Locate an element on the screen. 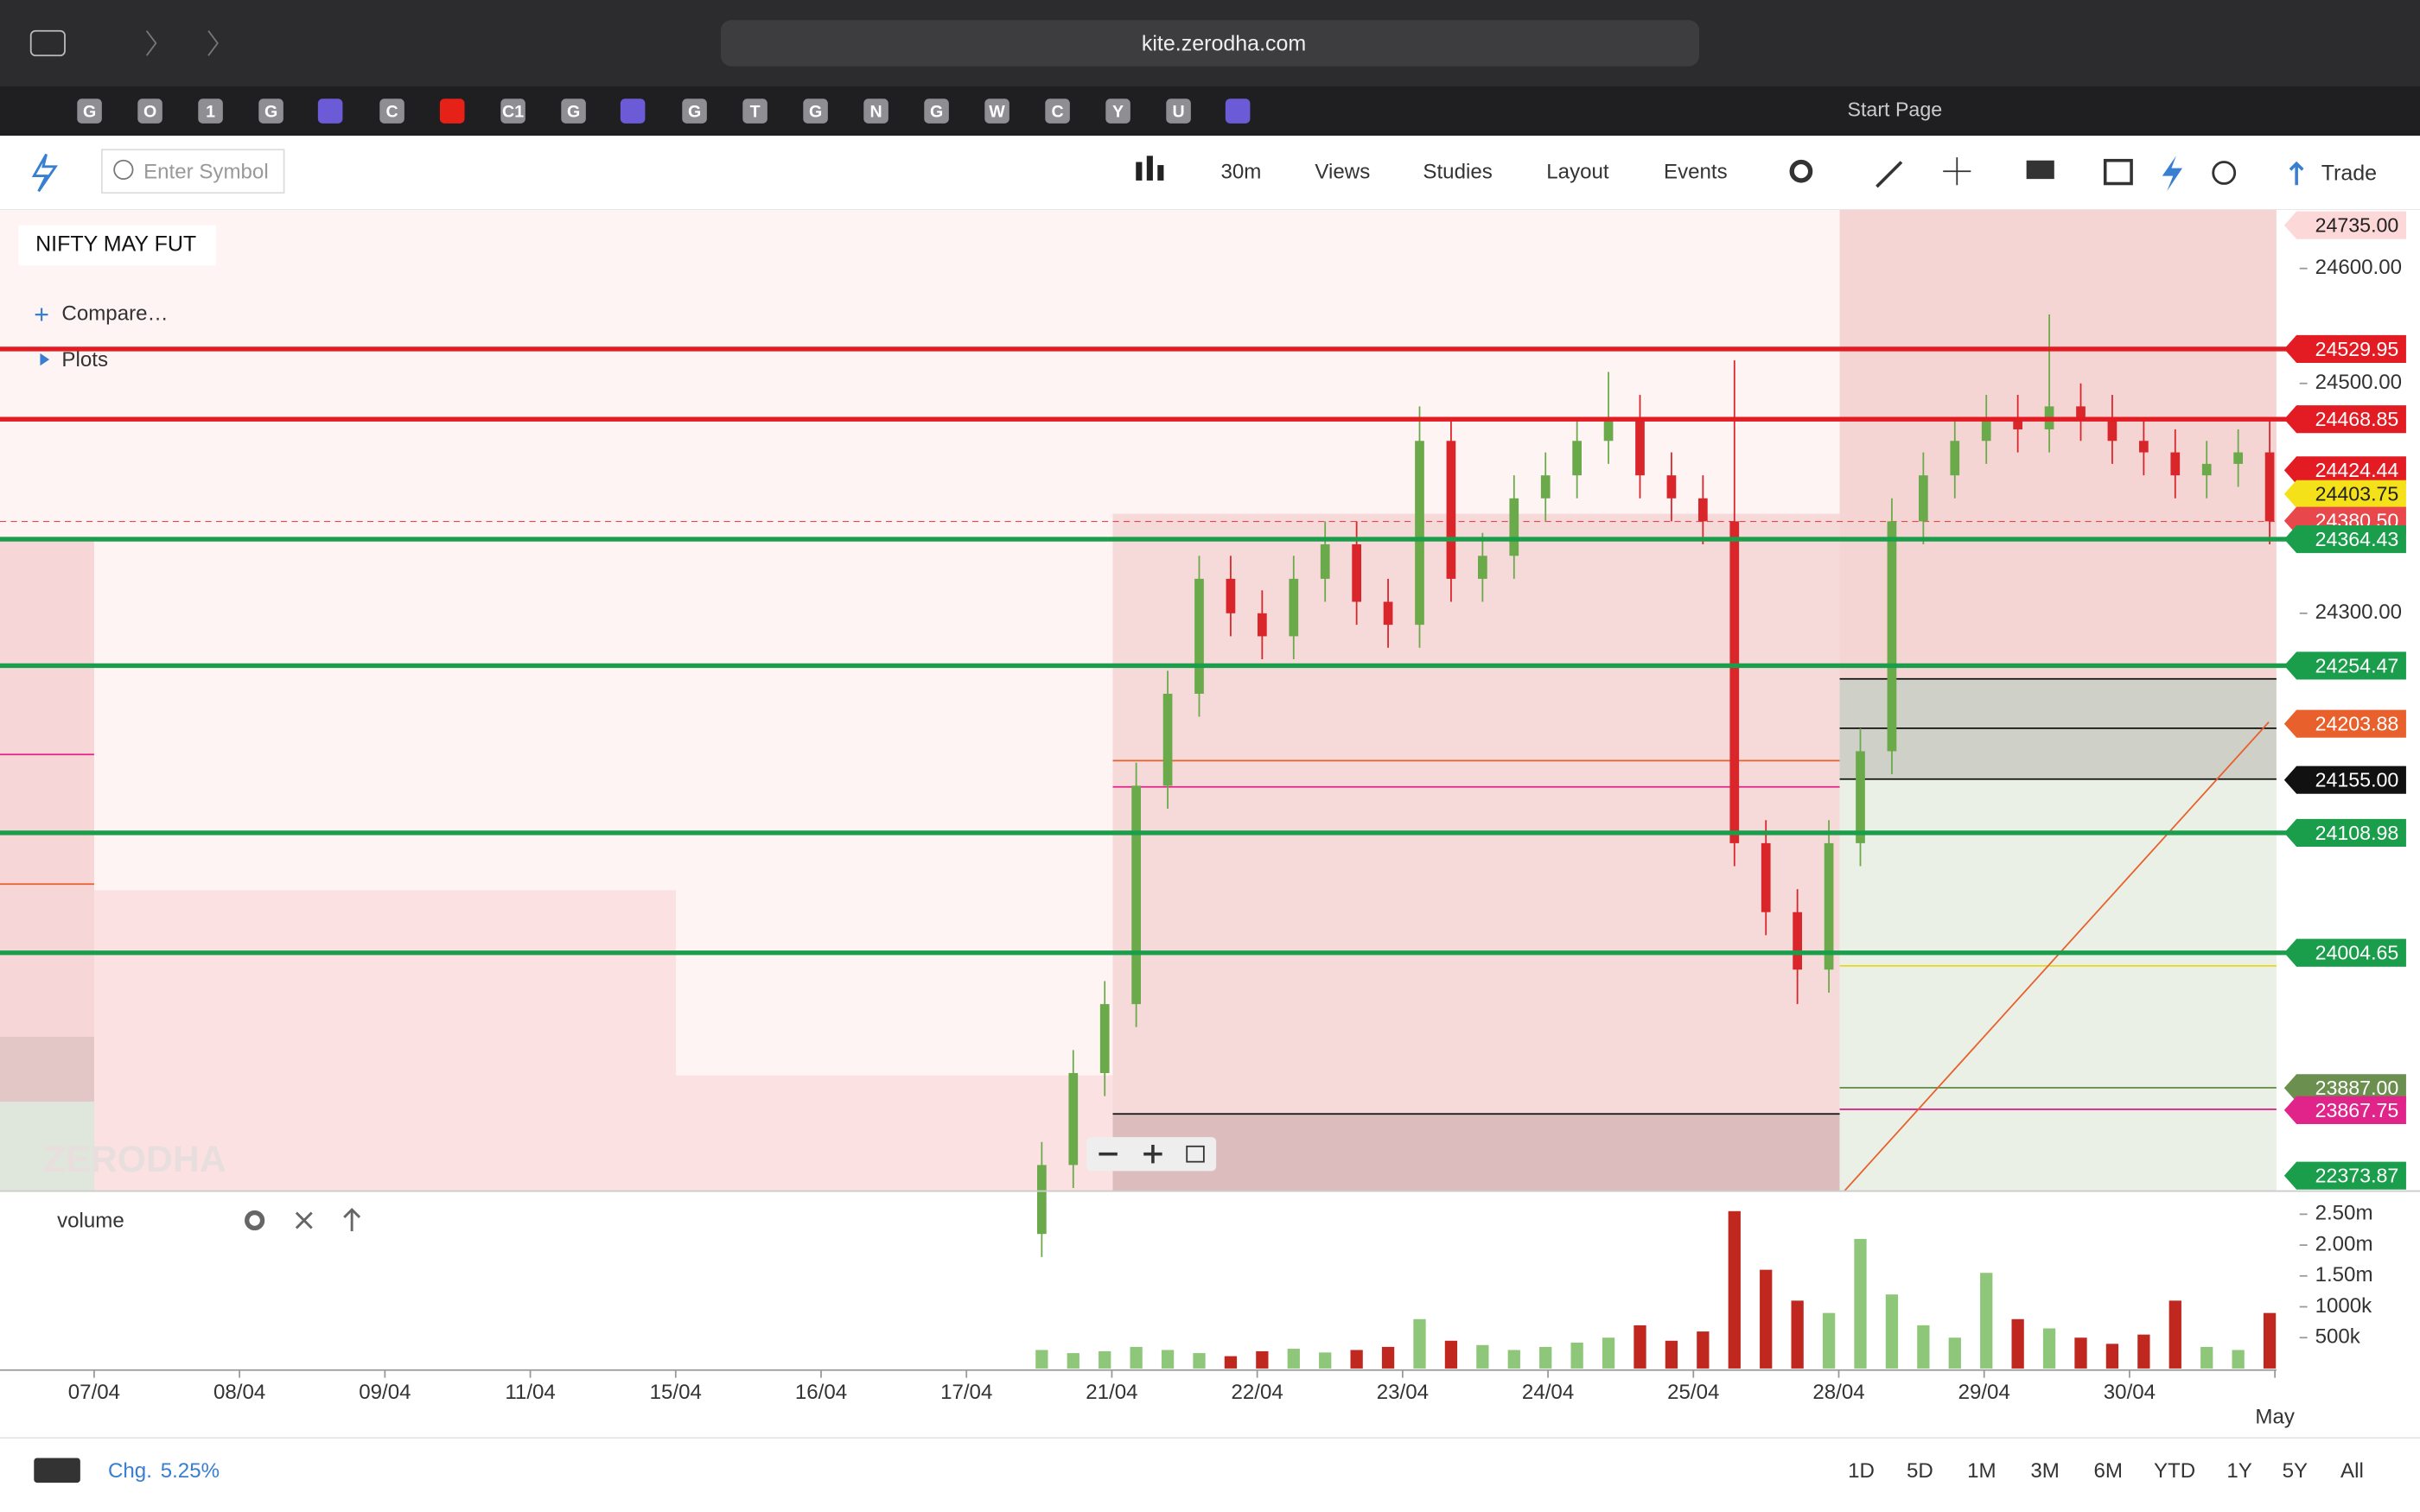 The width and height of the screenshot is (2420, 1512). price-badge-label: 24254.47 is located at coordinates (2357, 665).